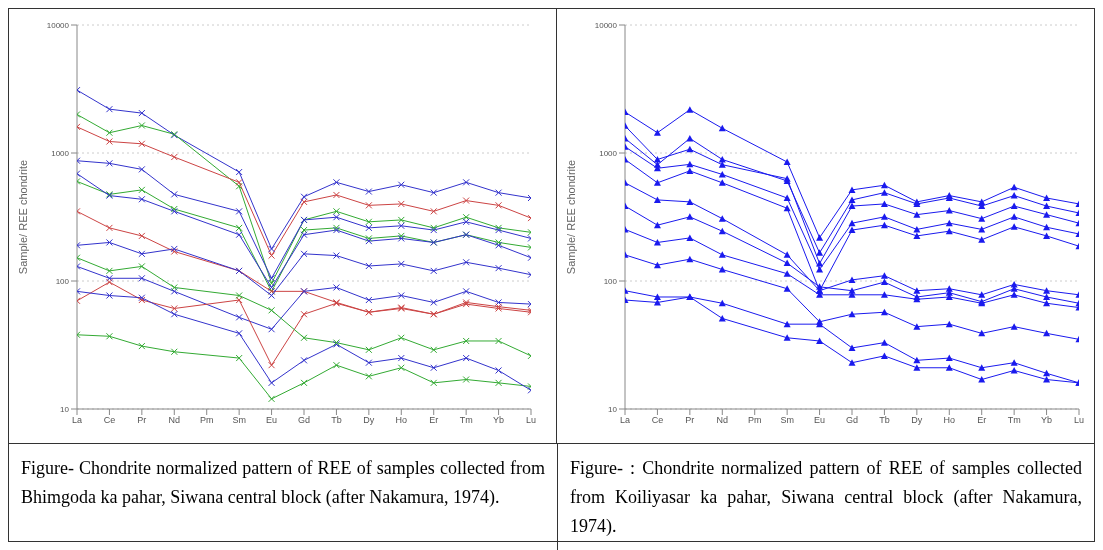 Image resolution: width=1103 pixels, height=550 pixels. Describe the element at coordinates (283, 482) in the screenshot. I see `text: Figure- Chondrite normalized pattern of REE of samples collected from Bhimgoda ka pahar, Siwana central block (after Nakamura, 1974).` at that location.